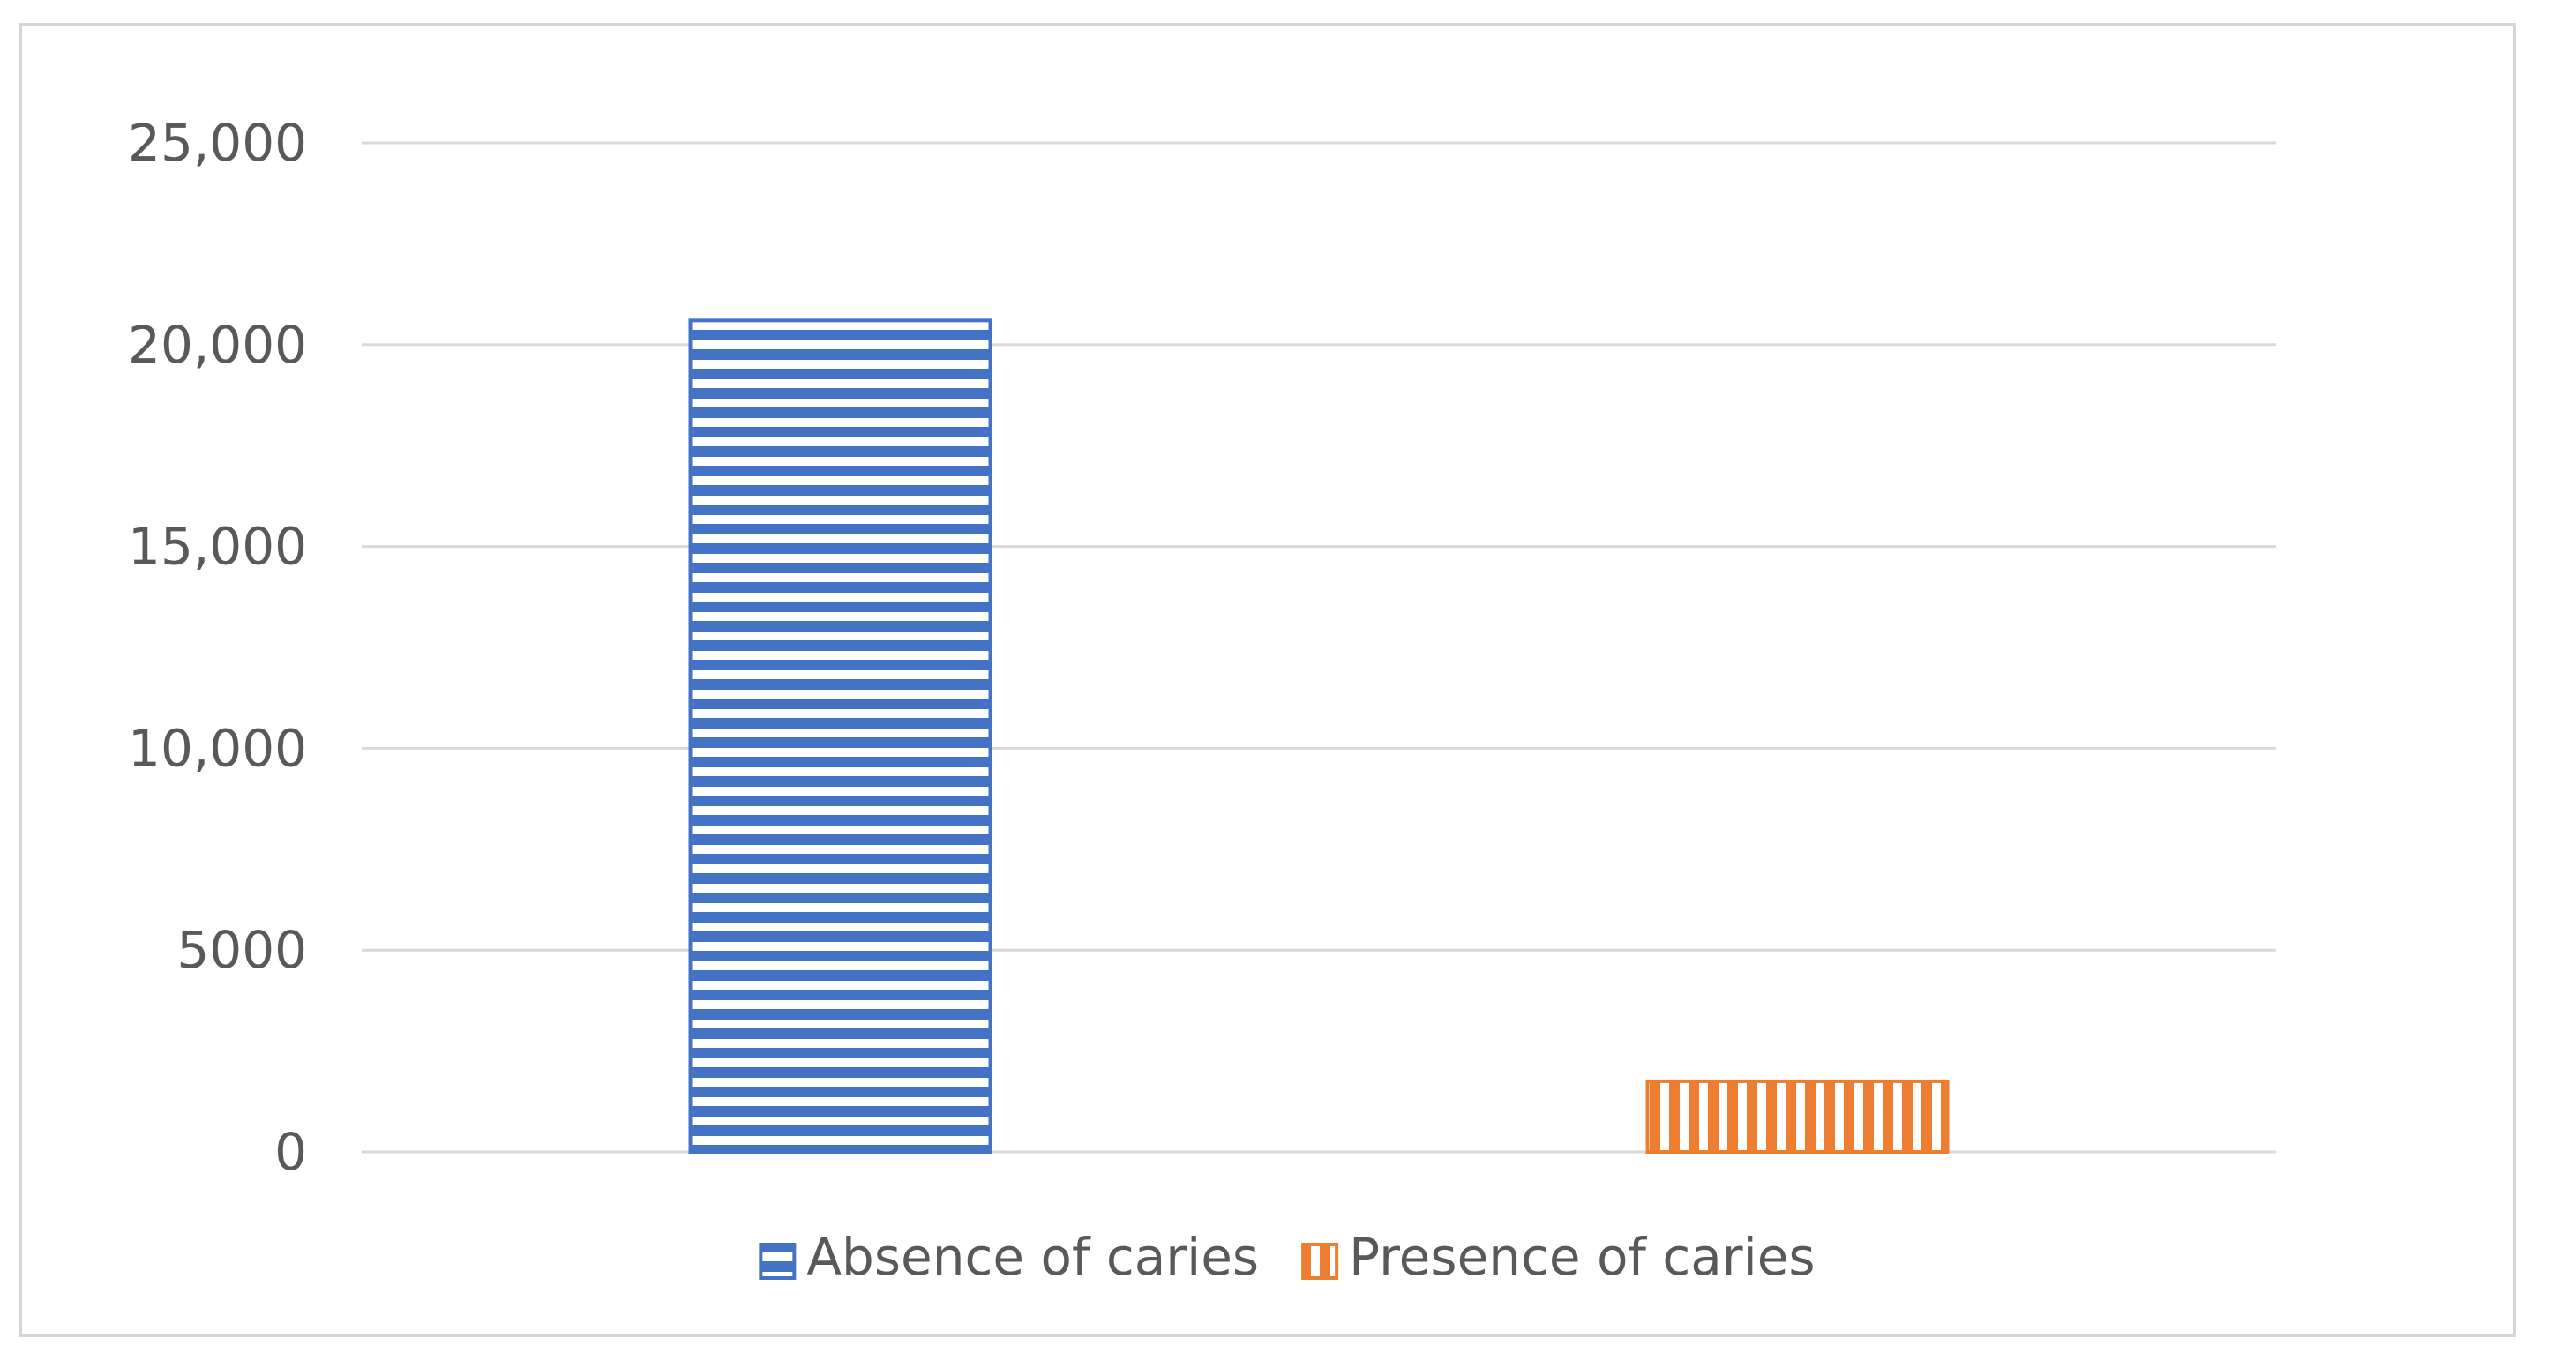  What do you see at coordinates (218, 748) in the screenshot?
I see `y-tick-label: 10,000` at bounding box center [218, 748].